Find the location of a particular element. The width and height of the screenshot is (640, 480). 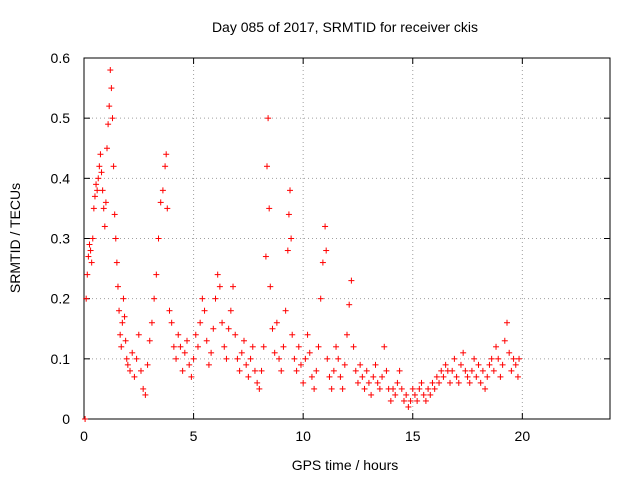

y-tick-label: 0 is located at coordinates (66, 419).